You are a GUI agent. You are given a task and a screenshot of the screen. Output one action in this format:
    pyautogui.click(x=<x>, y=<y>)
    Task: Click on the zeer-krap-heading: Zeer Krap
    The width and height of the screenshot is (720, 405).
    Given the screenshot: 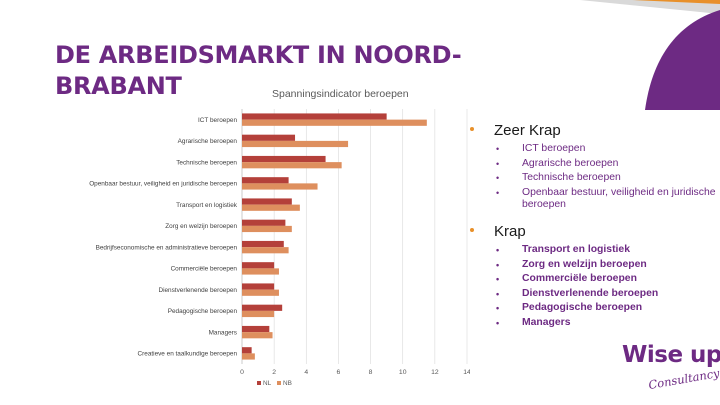 What is the action you would take?
    pyautogui.click(x=595, y=130)
    